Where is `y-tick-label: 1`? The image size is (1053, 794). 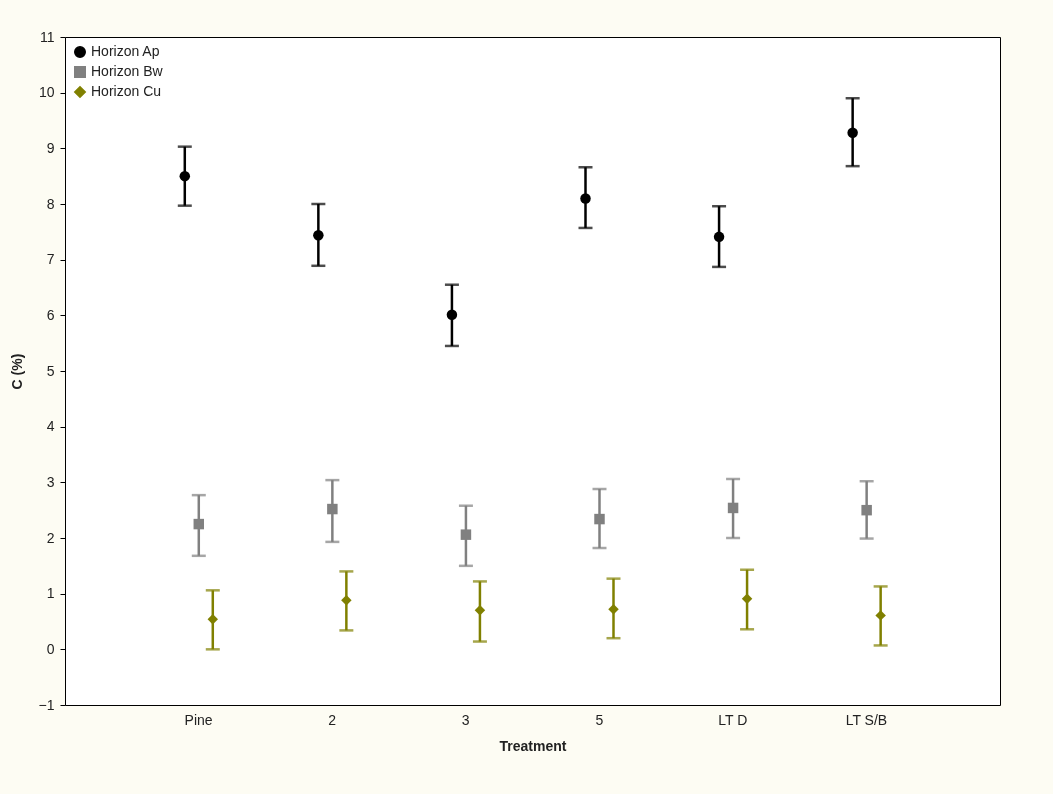 y-tick-label: 1 is located at coordinates (50, 593).